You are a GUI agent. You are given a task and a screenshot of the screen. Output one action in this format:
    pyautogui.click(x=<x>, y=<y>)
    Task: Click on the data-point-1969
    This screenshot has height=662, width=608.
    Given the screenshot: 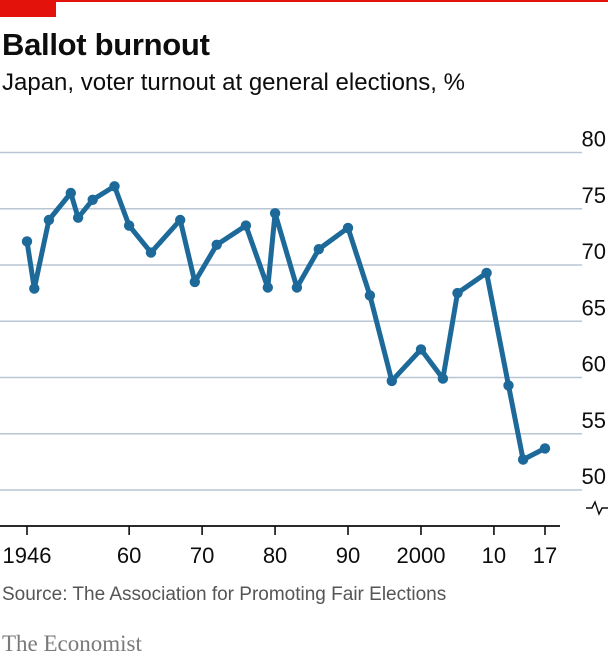 What is the action you would take?
    pyautogui.click(x=194, y=282)
    